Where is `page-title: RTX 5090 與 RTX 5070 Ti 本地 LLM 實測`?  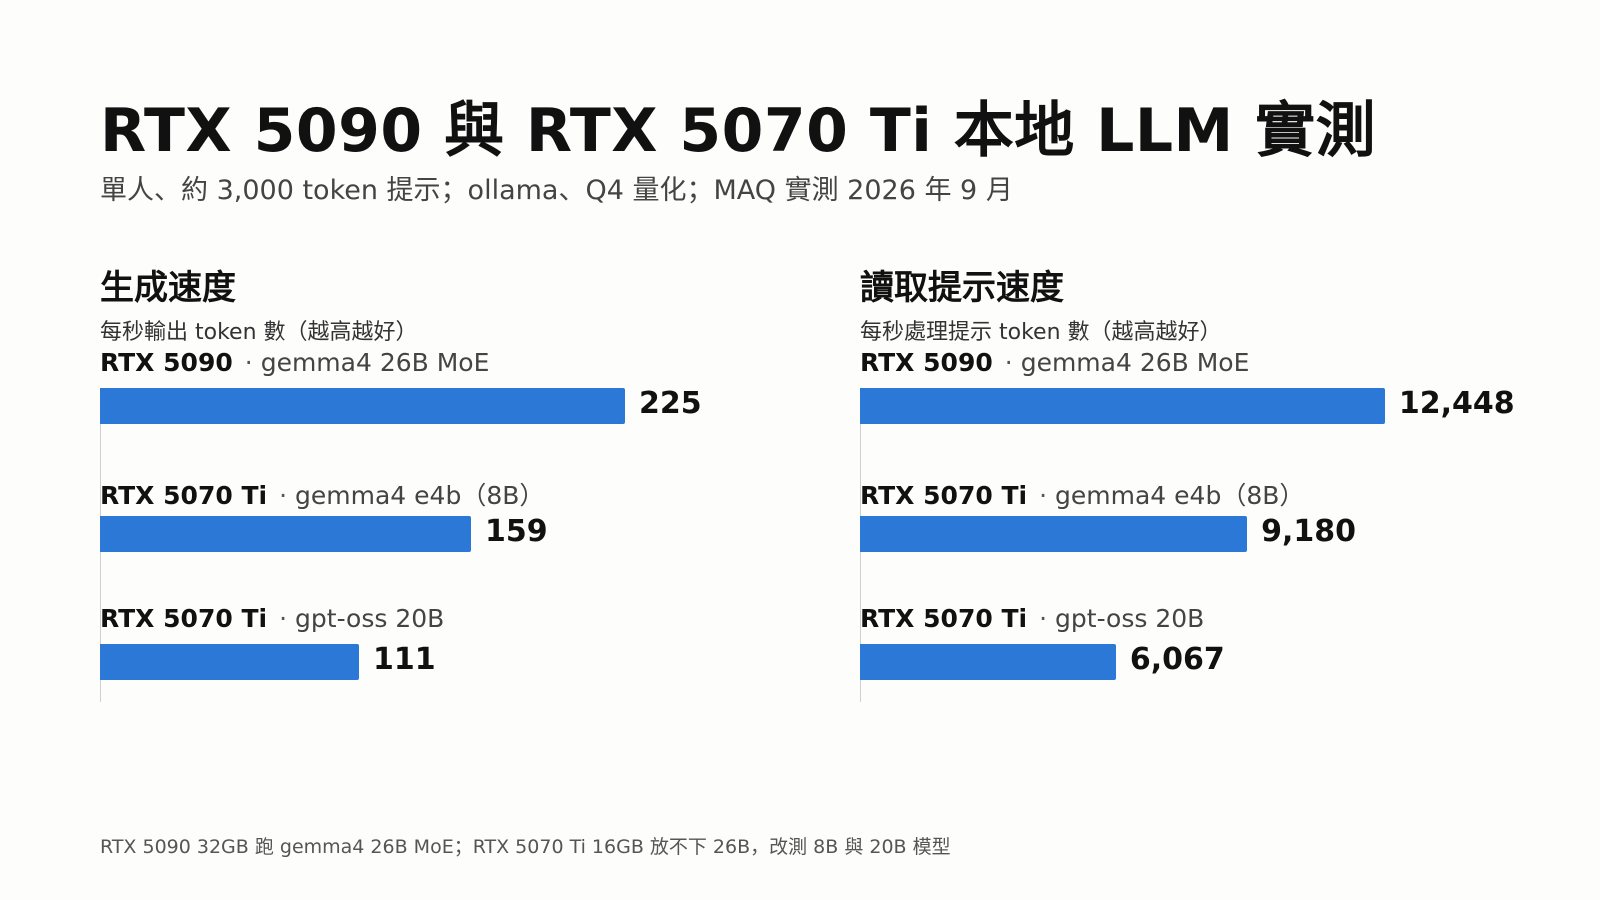 page-title: RTX 5090 與 RTX 5070 Ti 本地 LLM 實測 is located at coordinates (738, 131).